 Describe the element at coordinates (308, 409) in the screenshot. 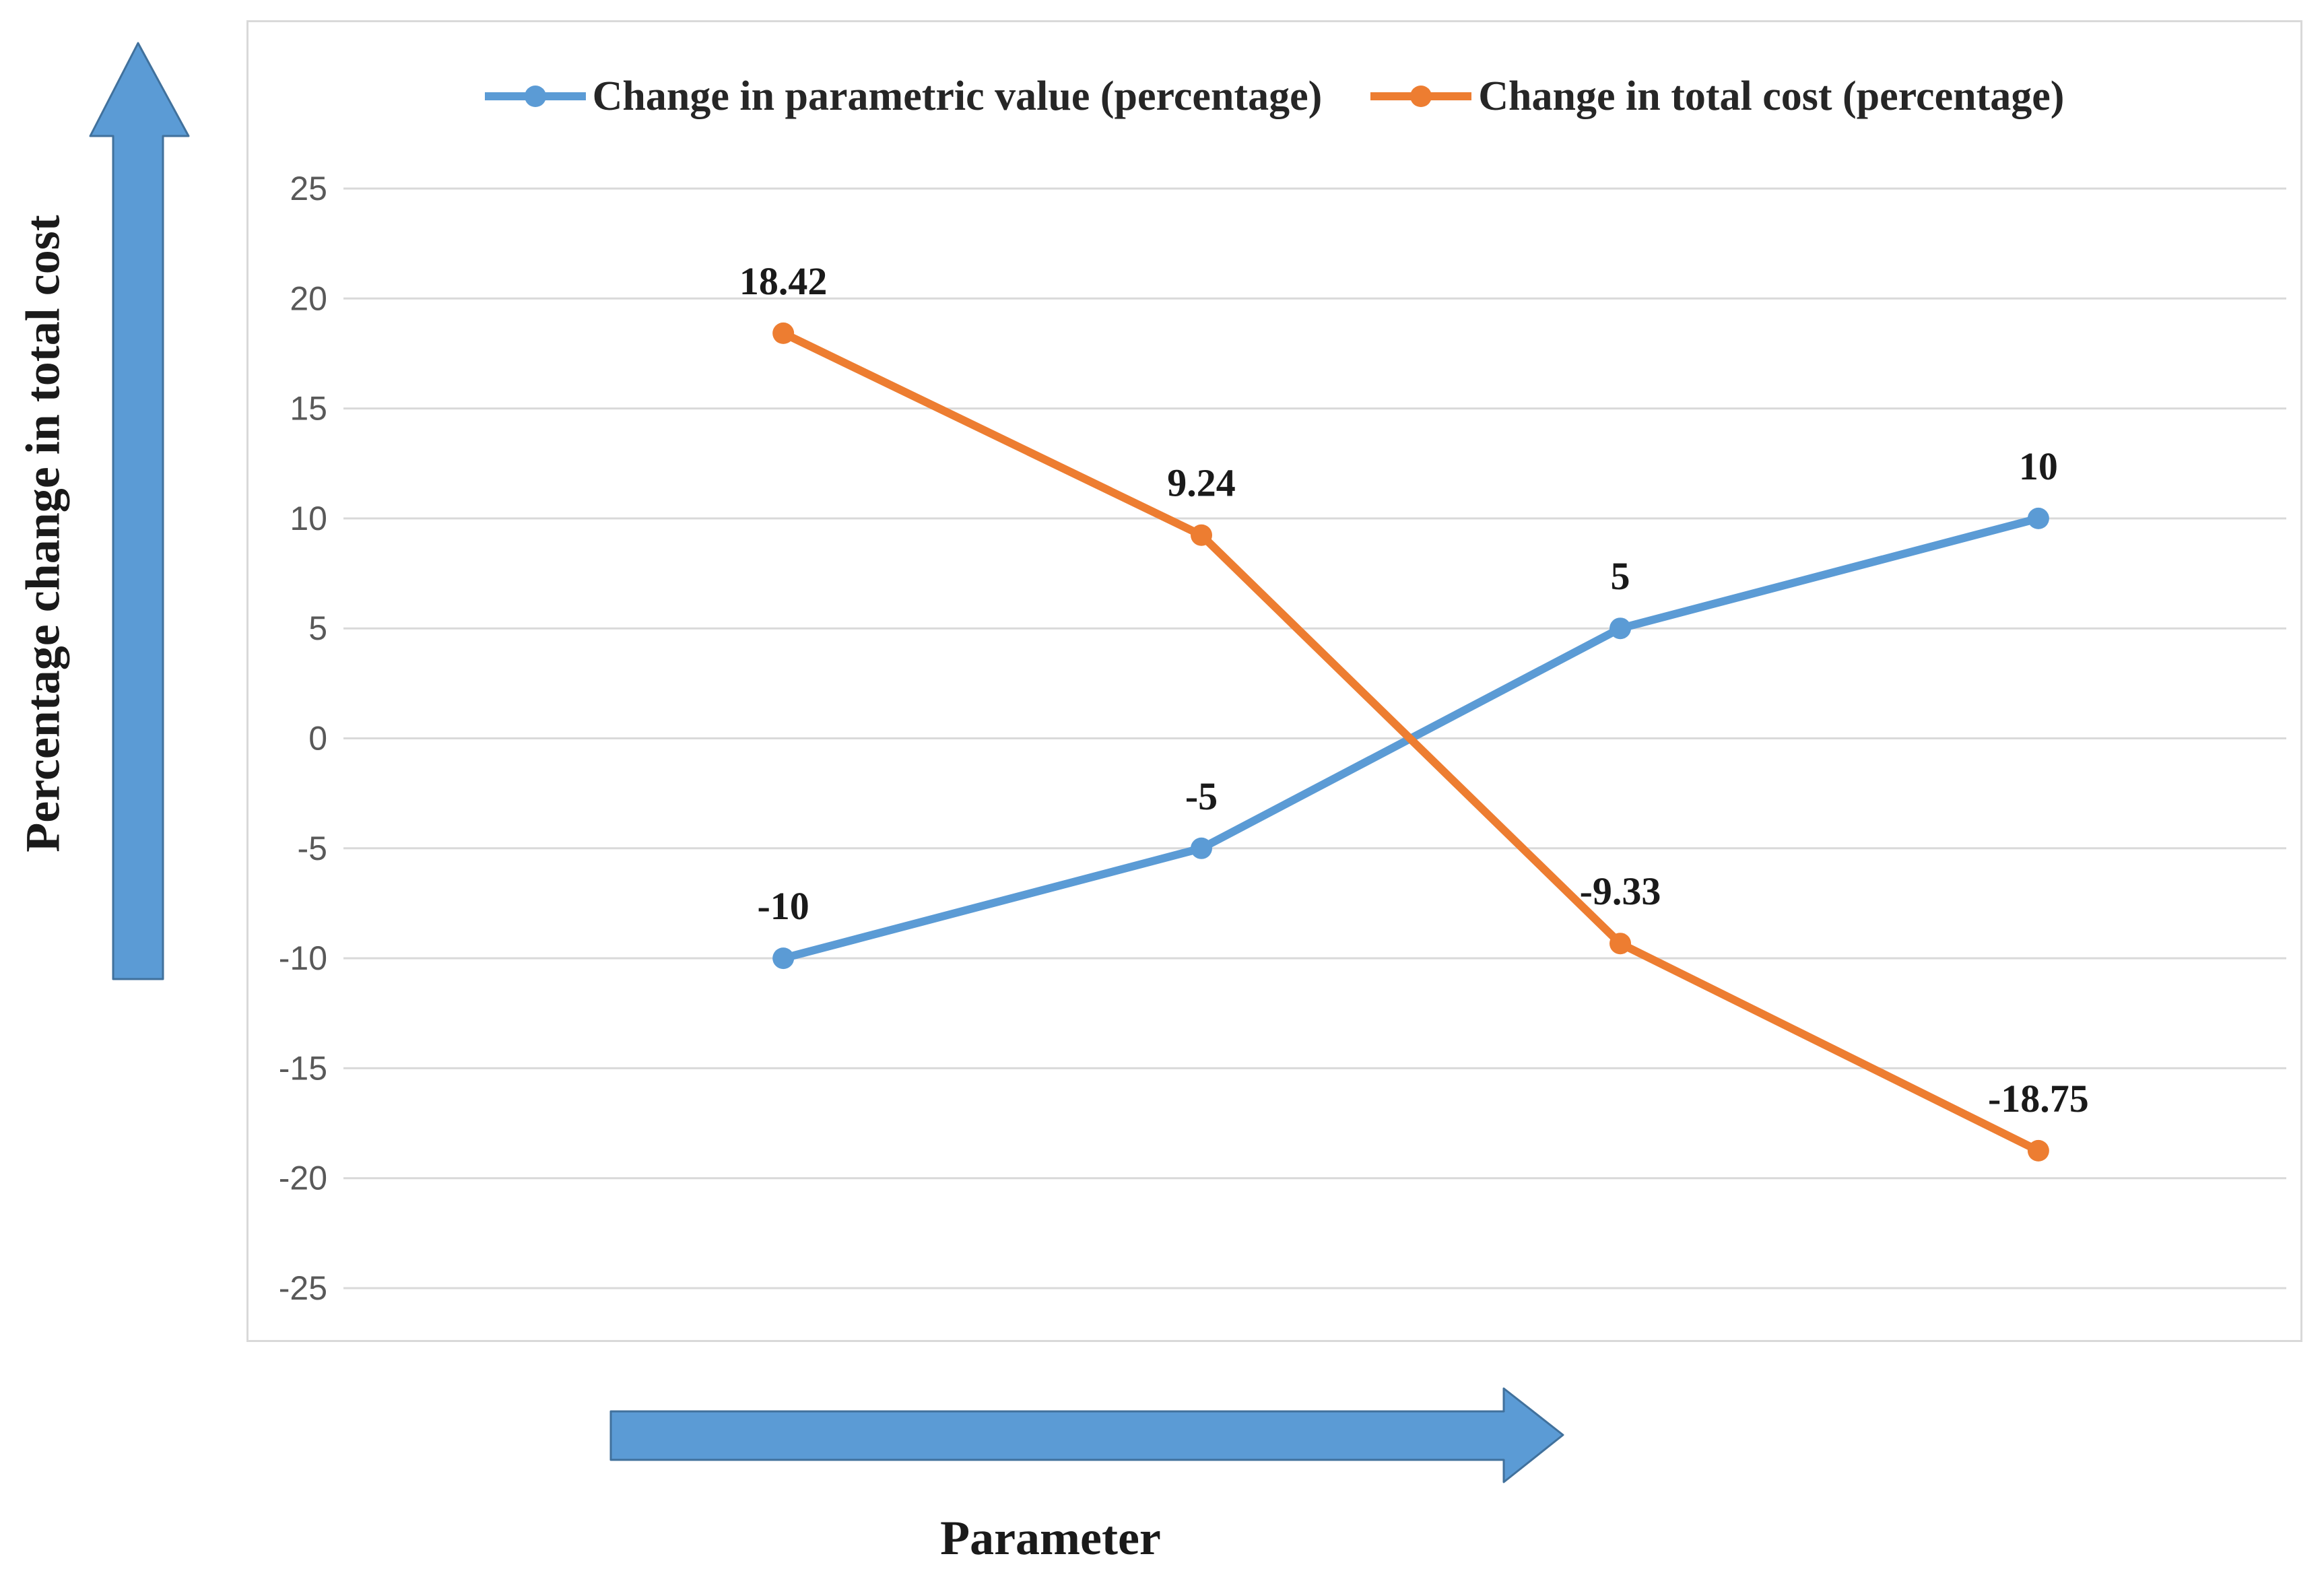

I see `y-tick-label: 15` at that location.